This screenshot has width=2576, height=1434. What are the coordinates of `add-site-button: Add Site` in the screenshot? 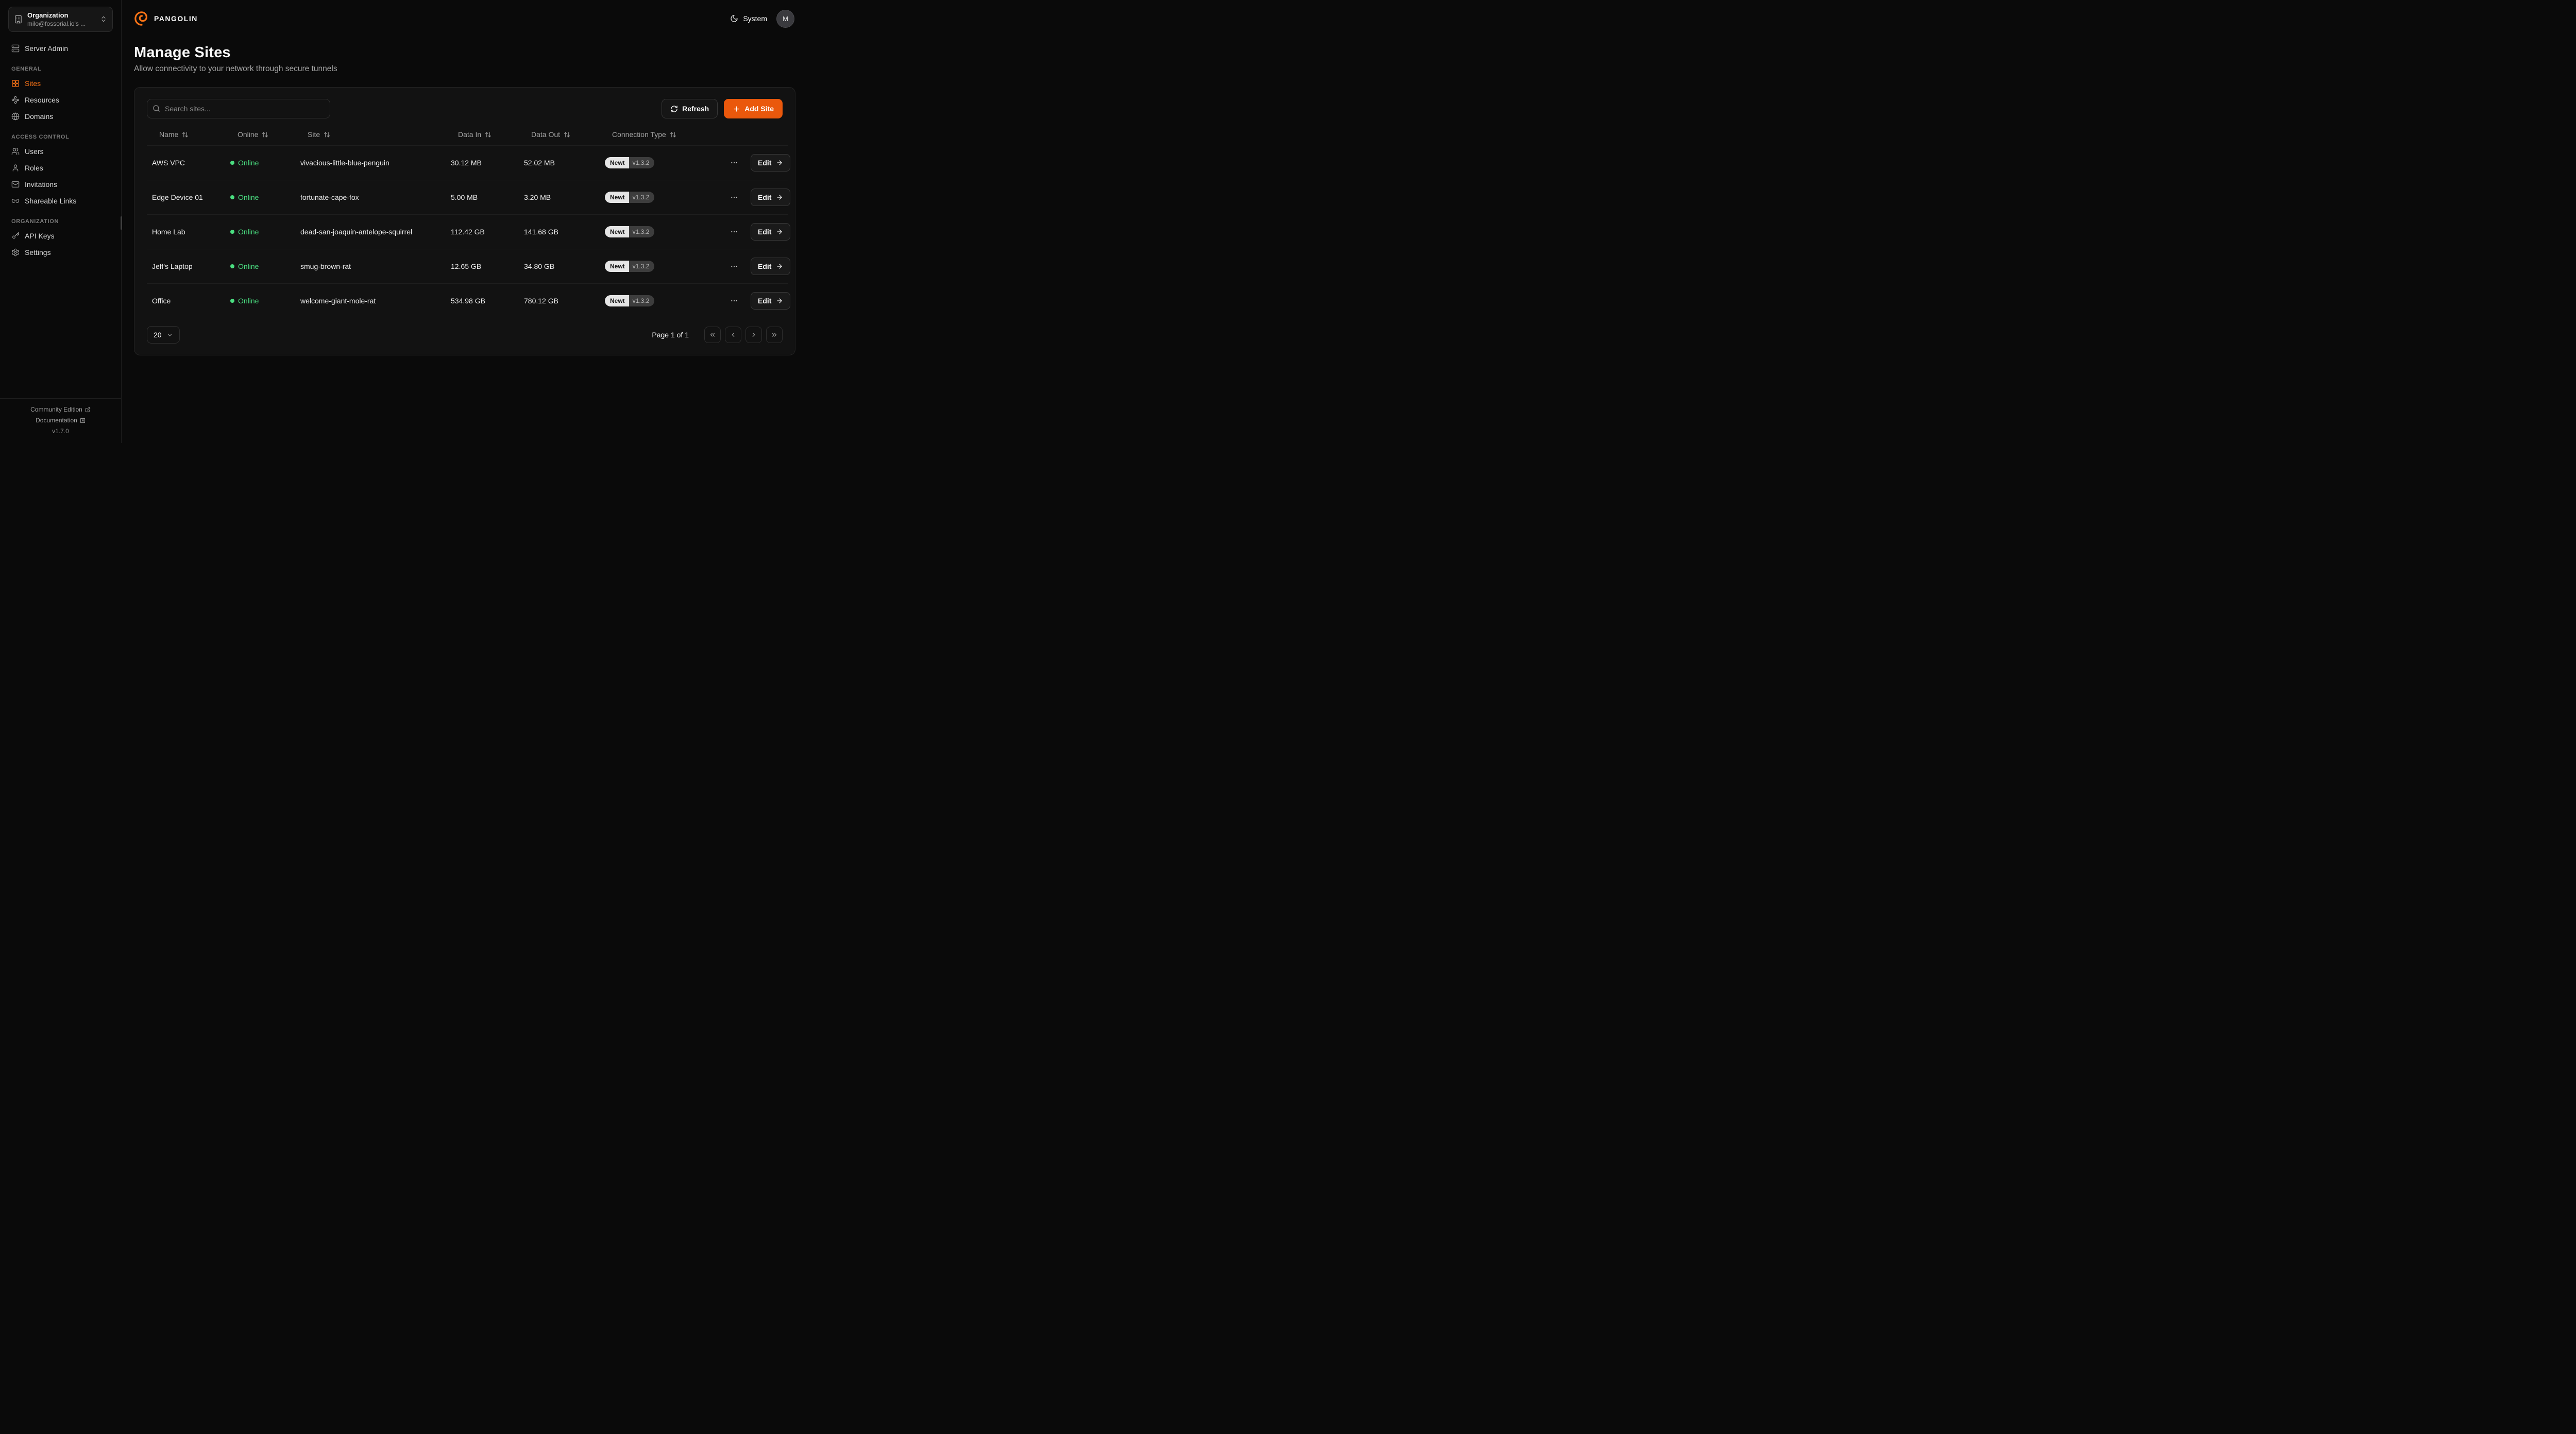 It's located at (753, 108).